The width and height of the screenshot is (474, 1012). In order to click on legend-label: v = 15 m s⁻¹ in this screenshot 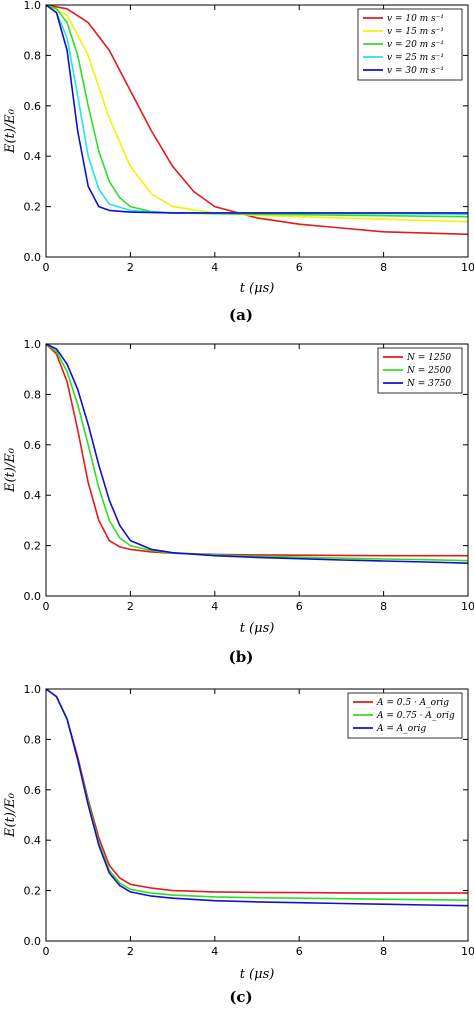, I will do `click(415, 32)`.